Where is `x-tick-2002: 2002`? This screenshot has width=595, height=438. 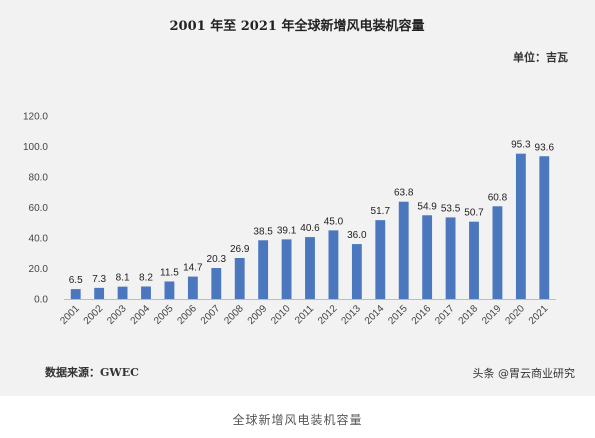 x-tick-2002: 2002 is located at coordinates (94, 315).